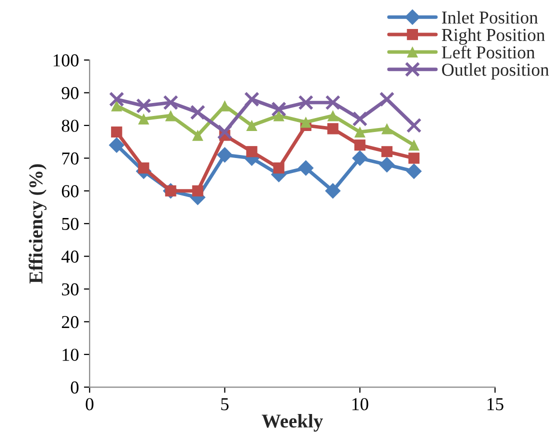 The width and height of the screenshot is (560, 435). What do you see at coordinates (69, 256) in the screenshot?
I see `y-tick-label: 40` at bounding box center [69, 256].